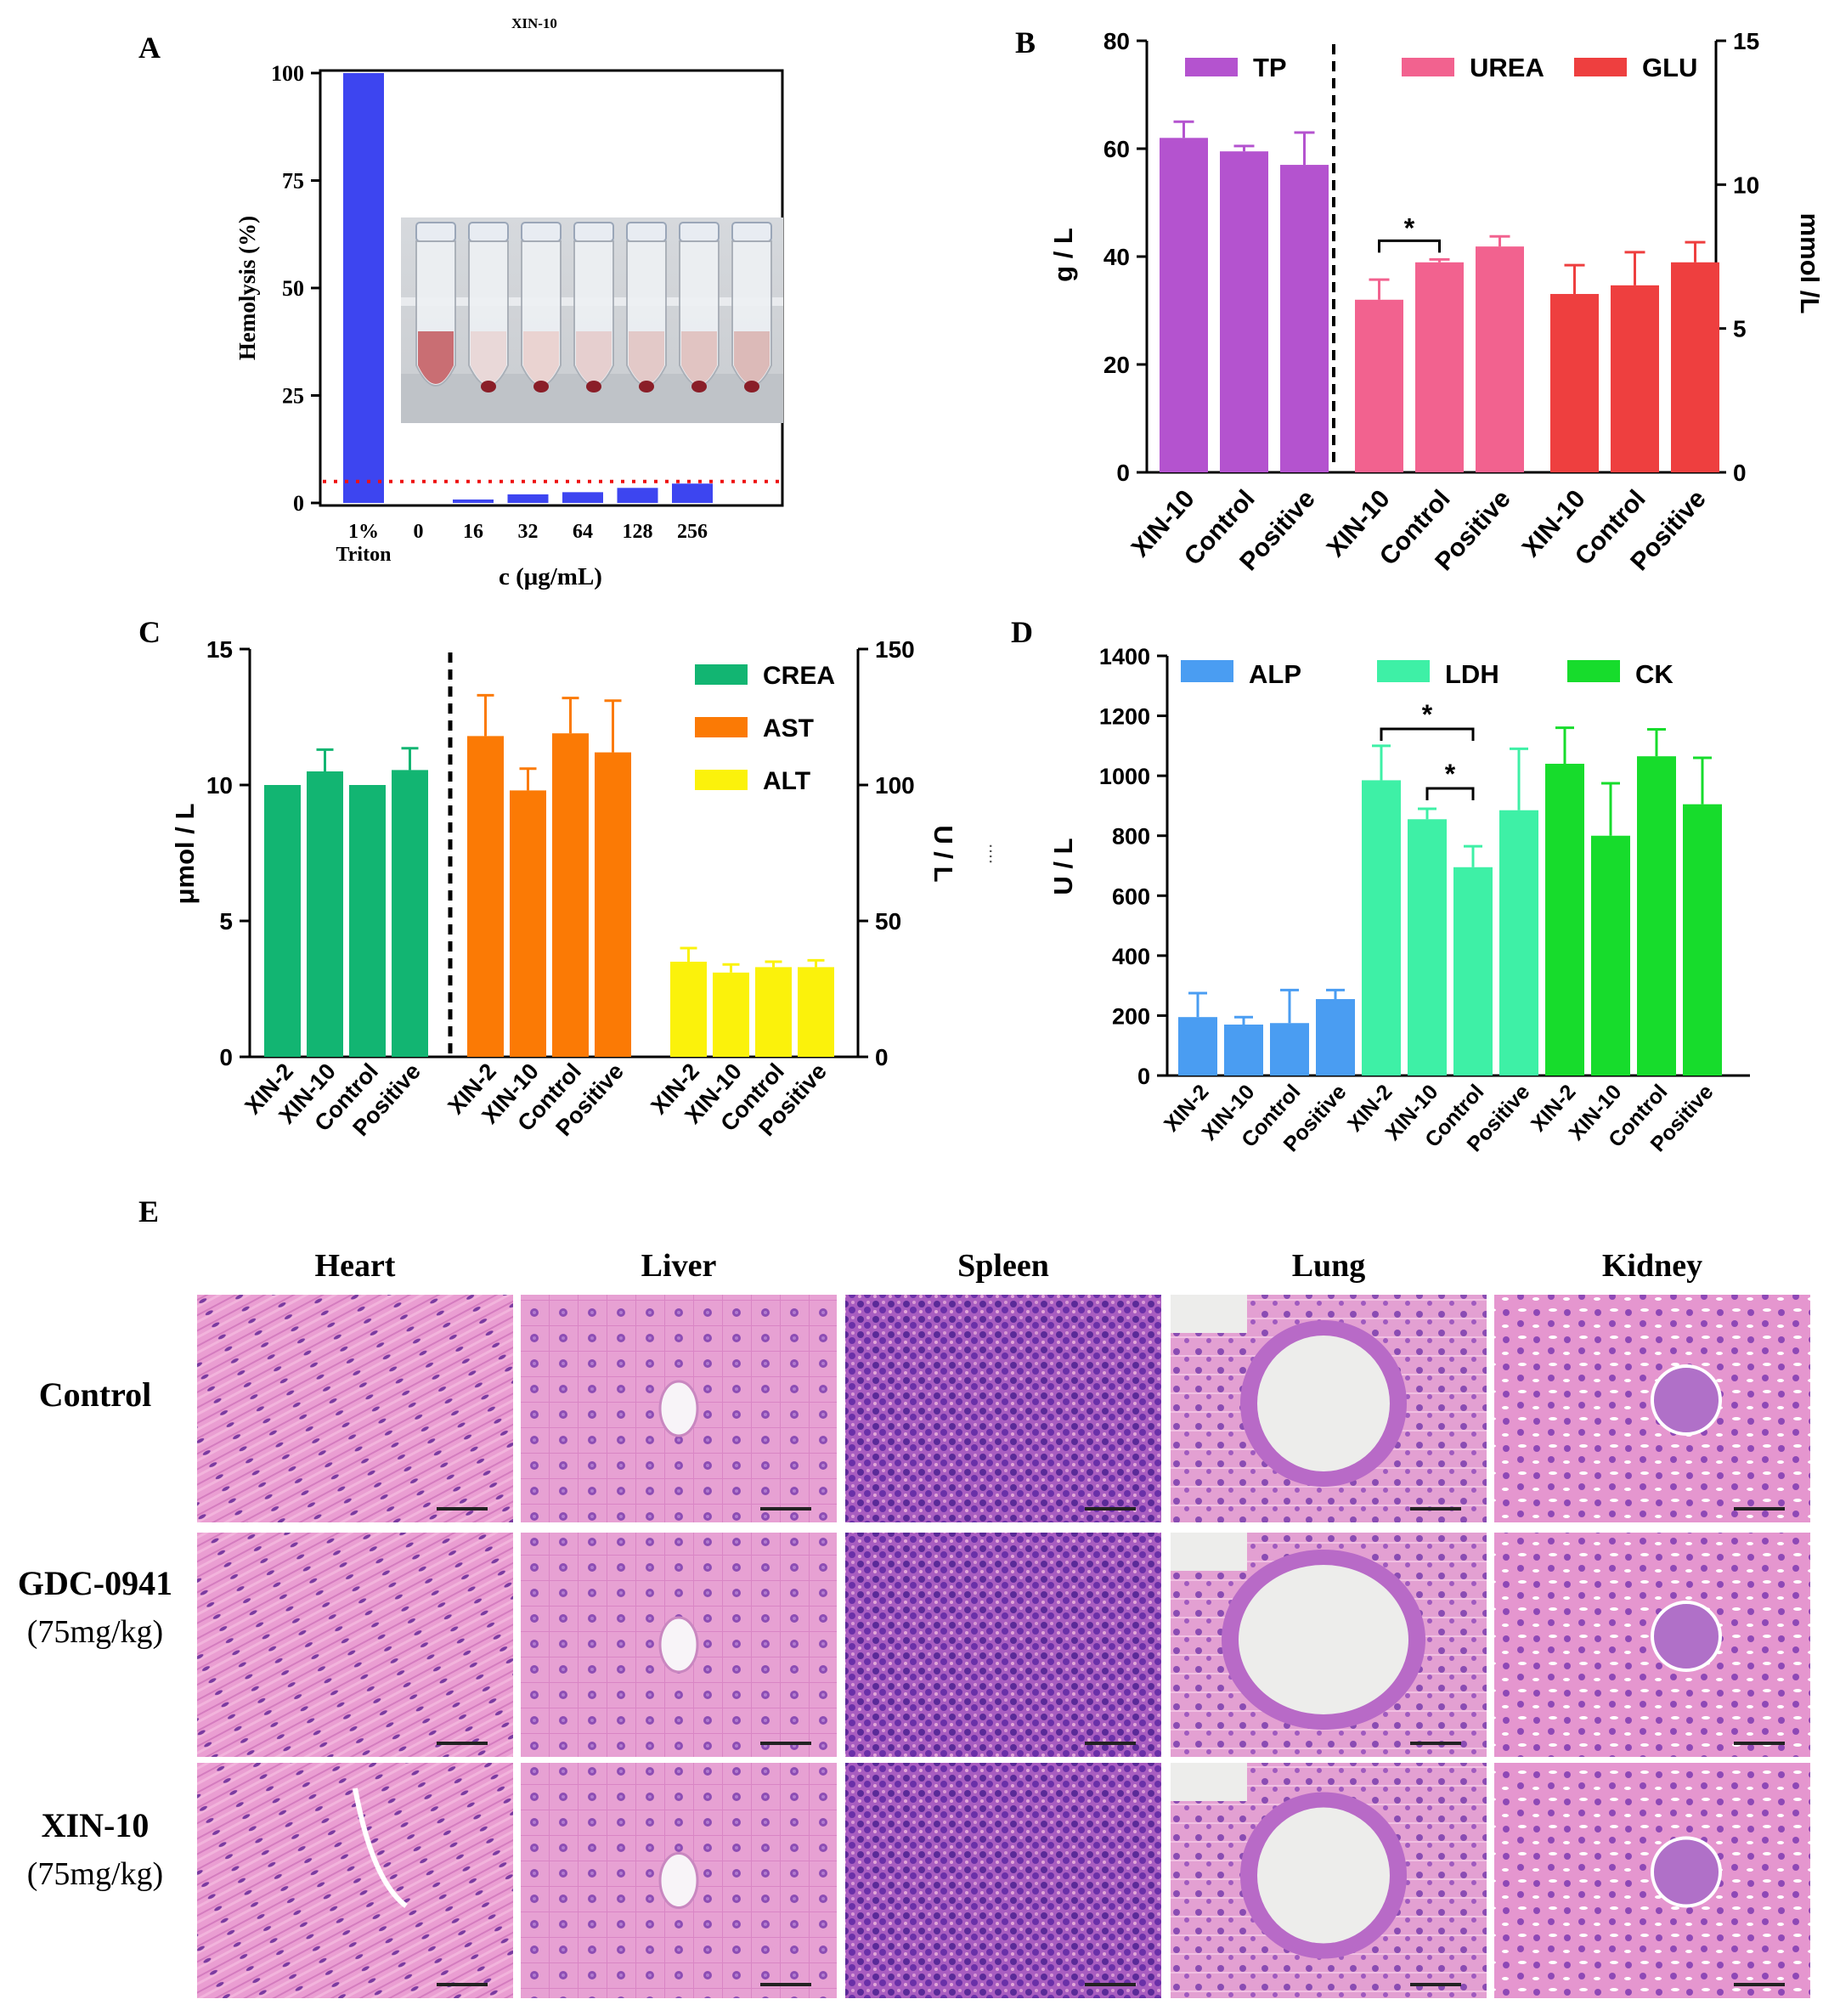 This screenshot has width=1840, height=2016. I want to click on chart-b-legend-label: TP, so click(1270, 67).